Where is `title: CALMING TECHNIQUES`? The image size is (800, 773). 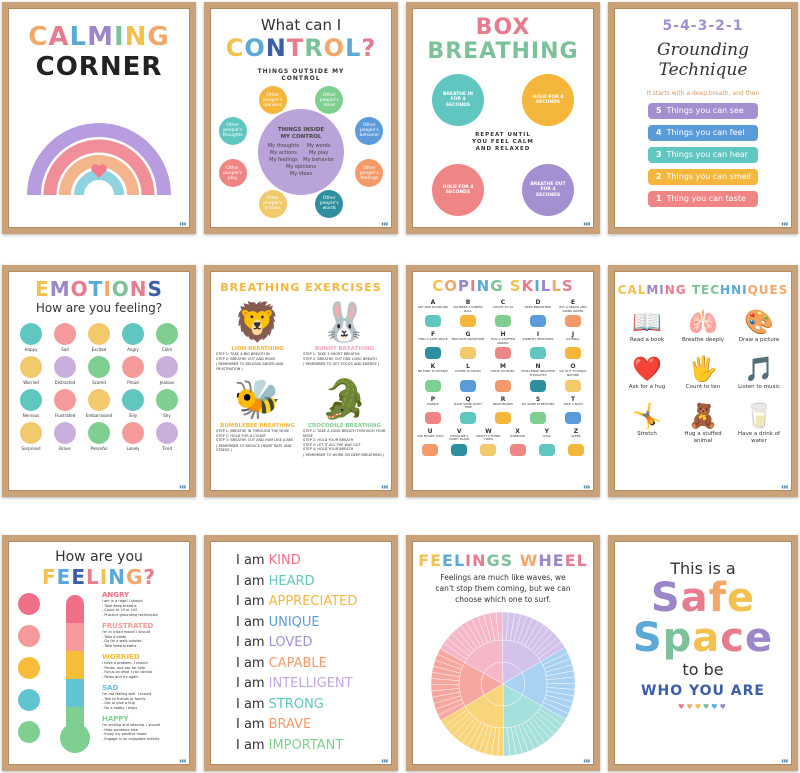
title: CALMING TECHNIQUES is located at coordinates (703, 290).